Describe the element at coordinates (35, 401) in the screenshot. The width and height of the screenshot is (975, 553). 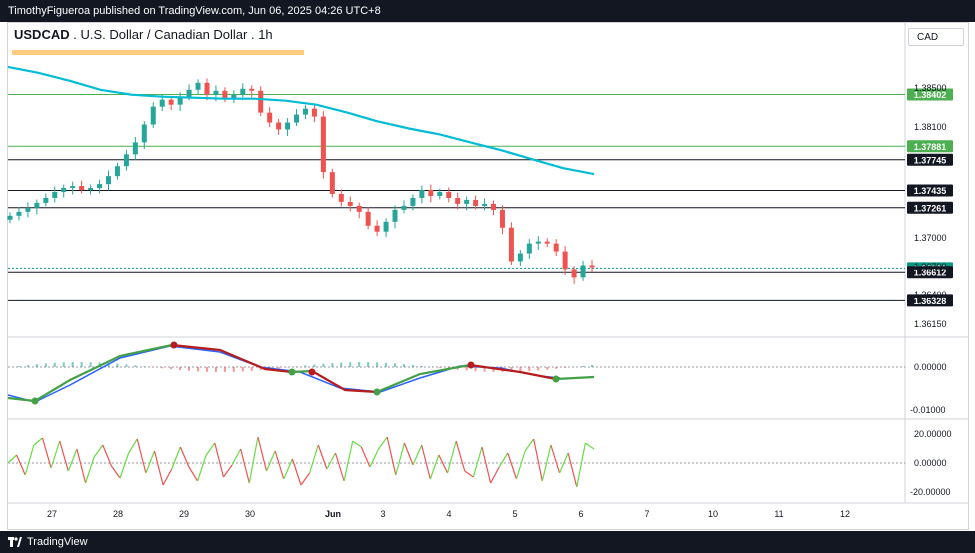
I see `macd-cross-marker` at that location.